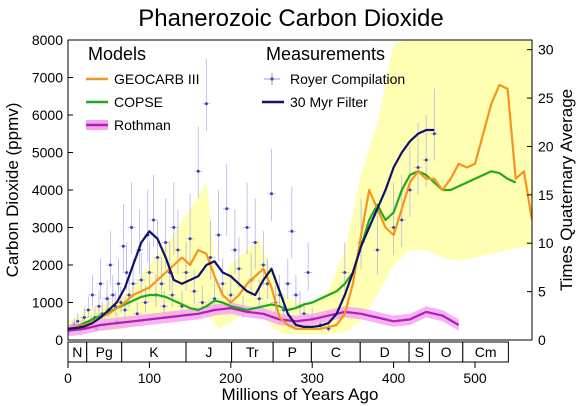 This screenshot has width=582, height=406. Describe the element at coordinates (252, 352) in the screenshot. I see `period-label-tr: Tr` at that location.